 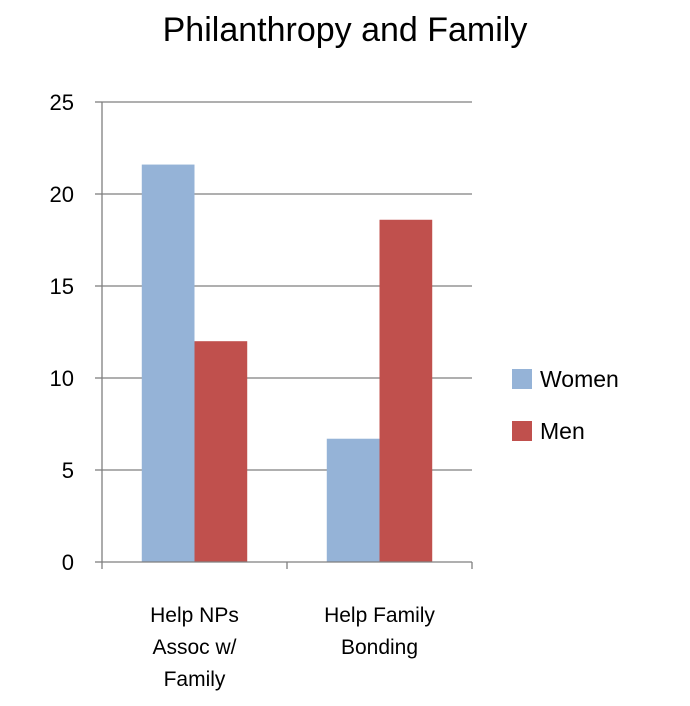 What do you see at coordinates (379, 647) in the screenshot?
I see `x-category-label: Bonding` at bounding box center [379, 647].